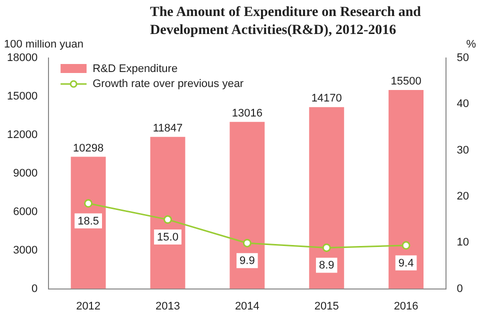  What do you see at coordinates (135, 69) in the screenshot?
I see `legend-label: R&D Expenditure` at bounding box center [135, 69].